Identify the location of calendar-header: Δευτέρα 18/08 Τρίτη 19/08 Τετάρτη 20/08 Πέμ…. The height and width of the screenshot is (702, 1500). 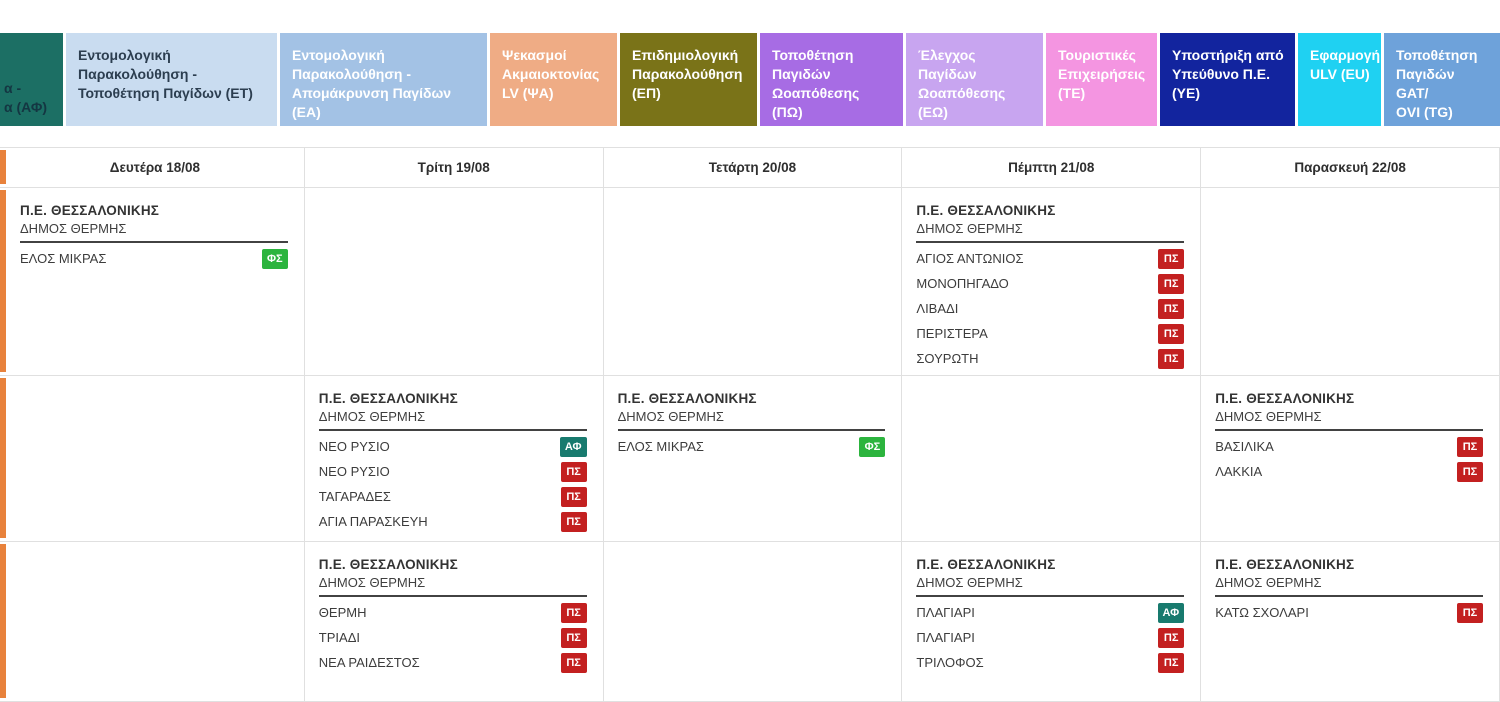
(750, 168).